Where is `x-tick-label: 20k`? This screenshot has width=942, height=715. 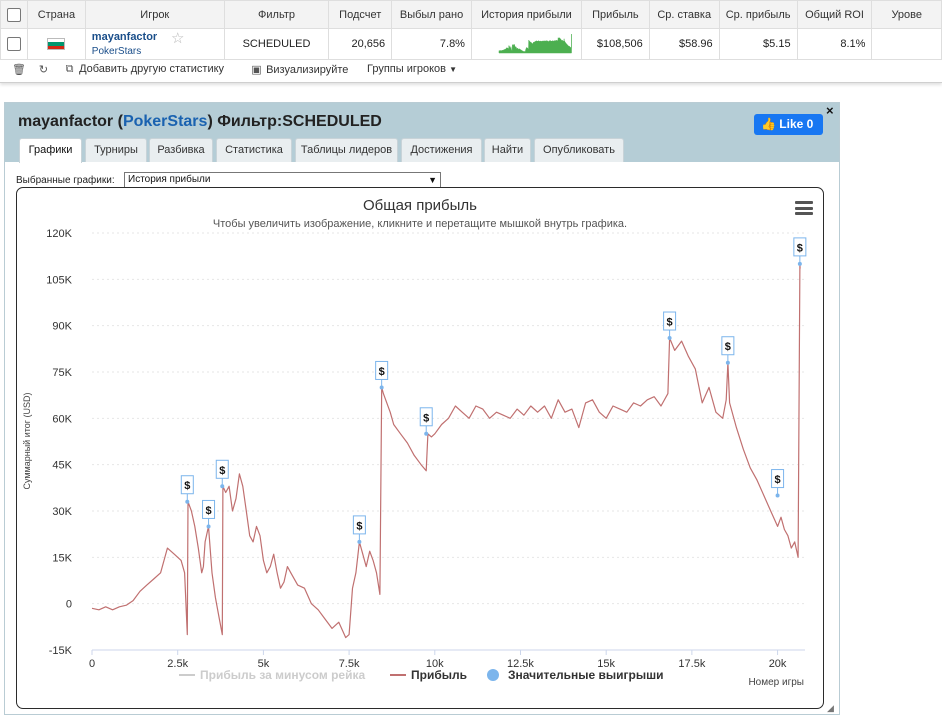
x-tick-label: 20k is located at coordinates (778, 664).